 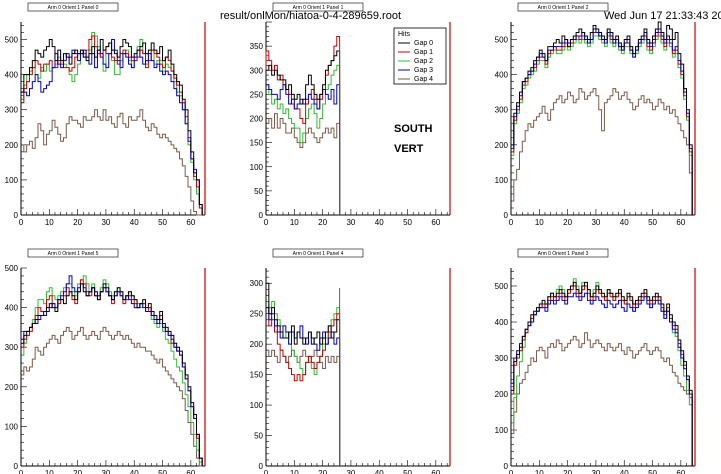 I want to click on panel-title: Arm 0 Orient 1 Panel 5, so click(x=73, y=254).